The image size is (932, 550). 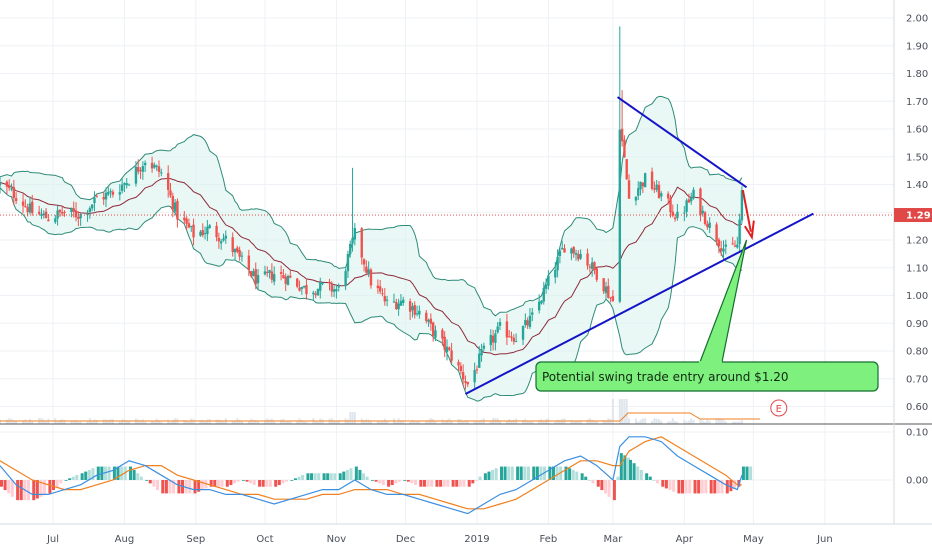 I want to click on annotation-callout: Potential swing trade entry around $1.20, so click(x=707, y=315).